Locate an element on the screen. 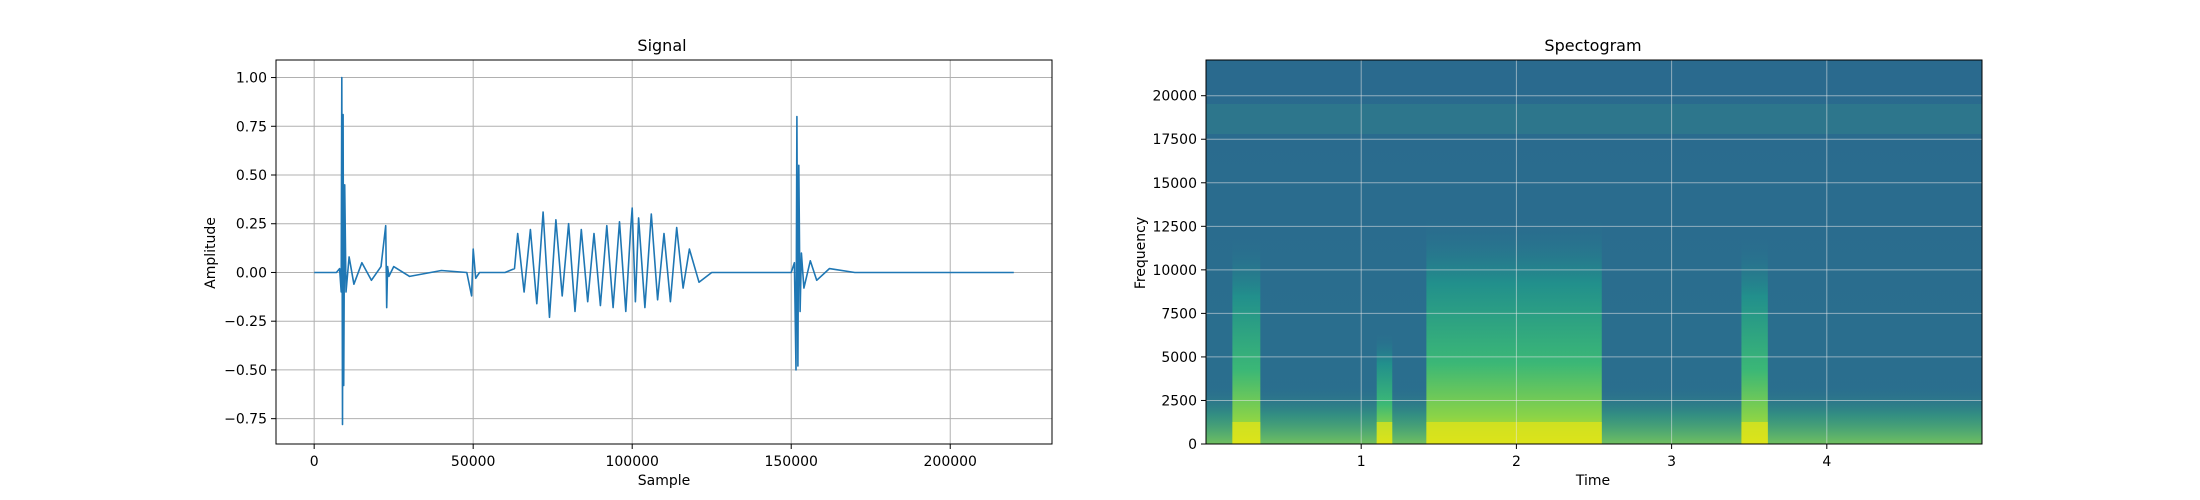  signal-x-ticks: 0 50000 100000 150000 200000 is located at coordinates (643, 457).